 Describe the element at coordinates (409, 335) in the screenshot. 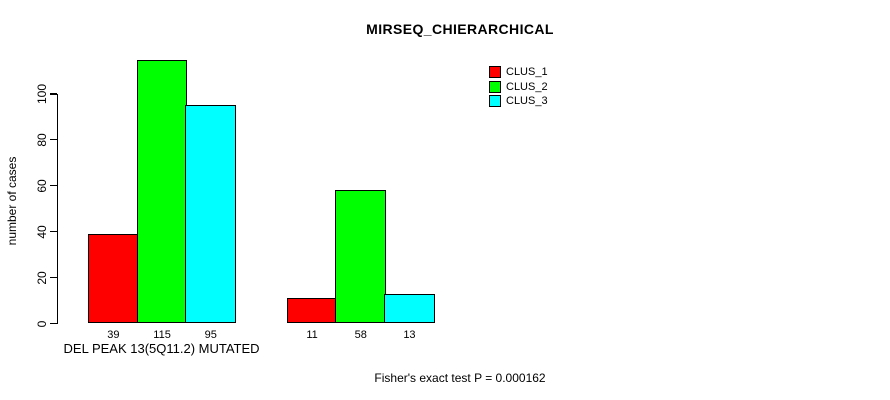

I see `bar-value-label: 13` at that location.